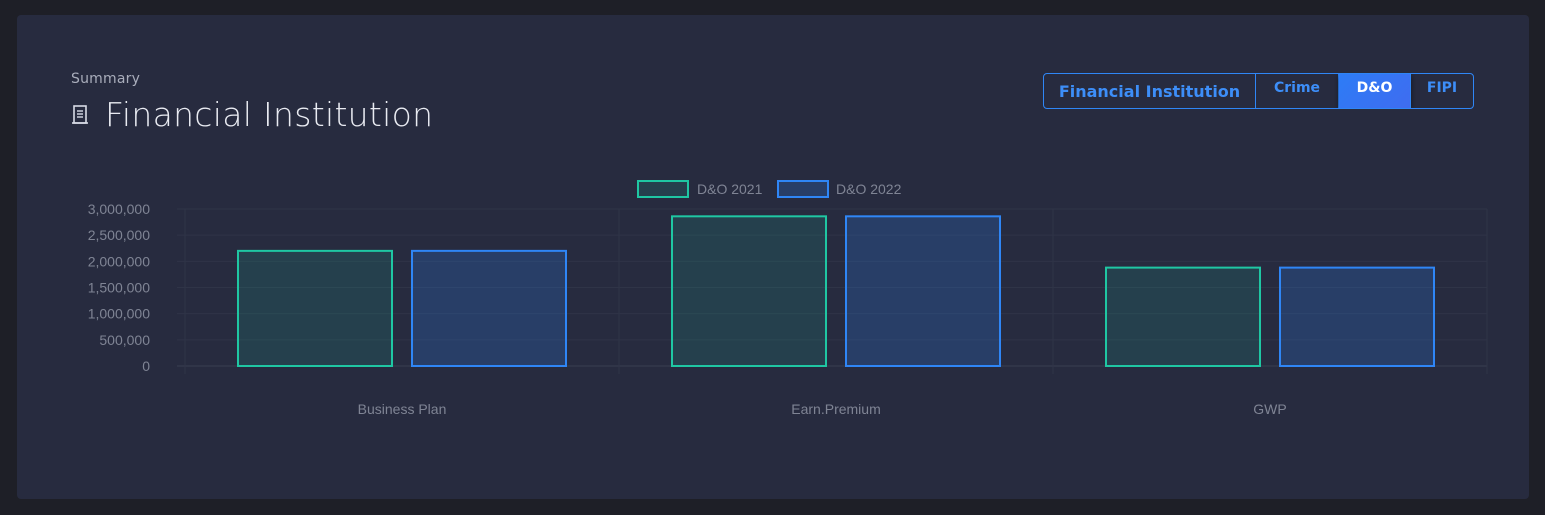 The width and height of the screenshot is (1545, 515). I want to click on page-title: Financial Institution, so click(252, 114).